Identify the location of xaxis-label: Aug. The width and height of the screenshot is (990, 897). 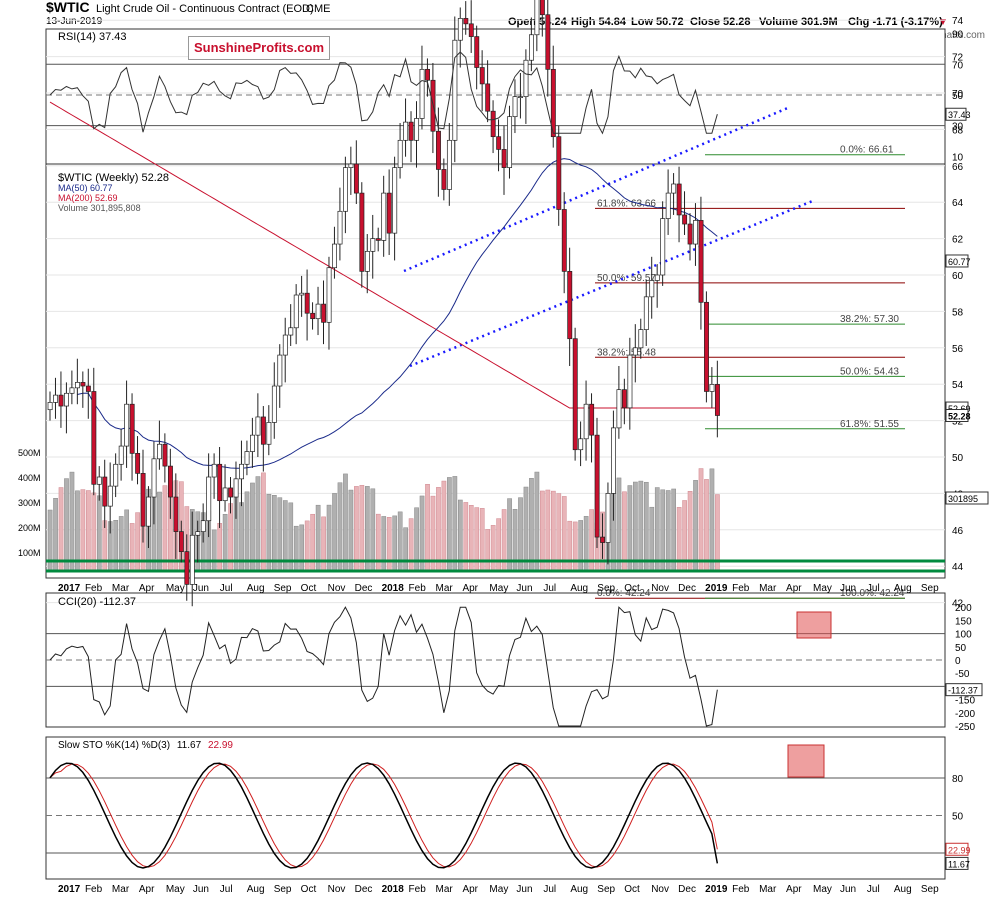
(579, 588).